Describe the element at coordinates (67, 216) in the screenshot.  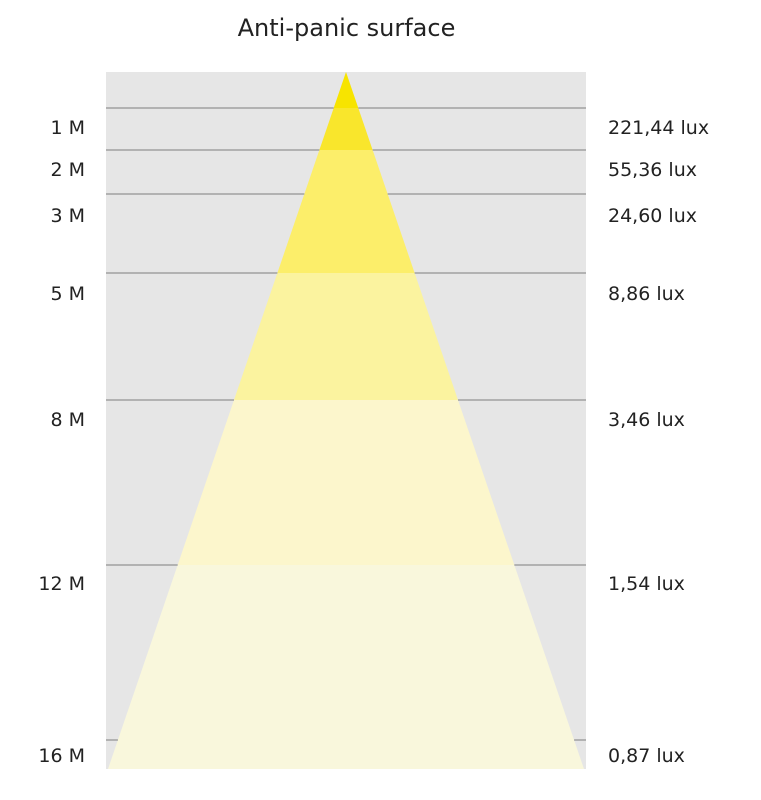
I see `distance-label: 3 M` at that location.